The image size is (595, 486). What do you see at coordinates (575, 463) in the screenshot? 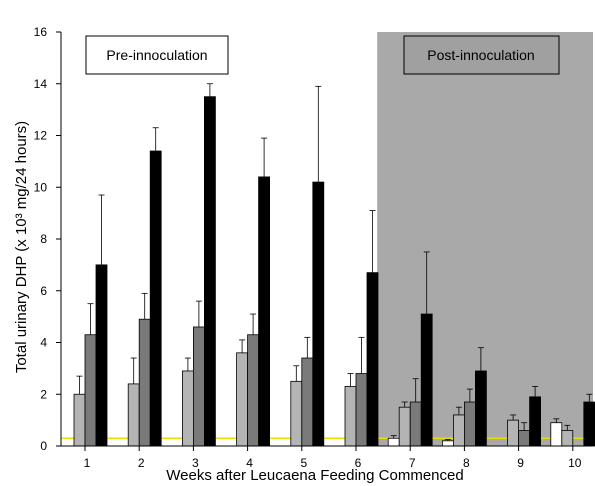
I see `x-tick-label: 10` at bounding box center [575, 463].